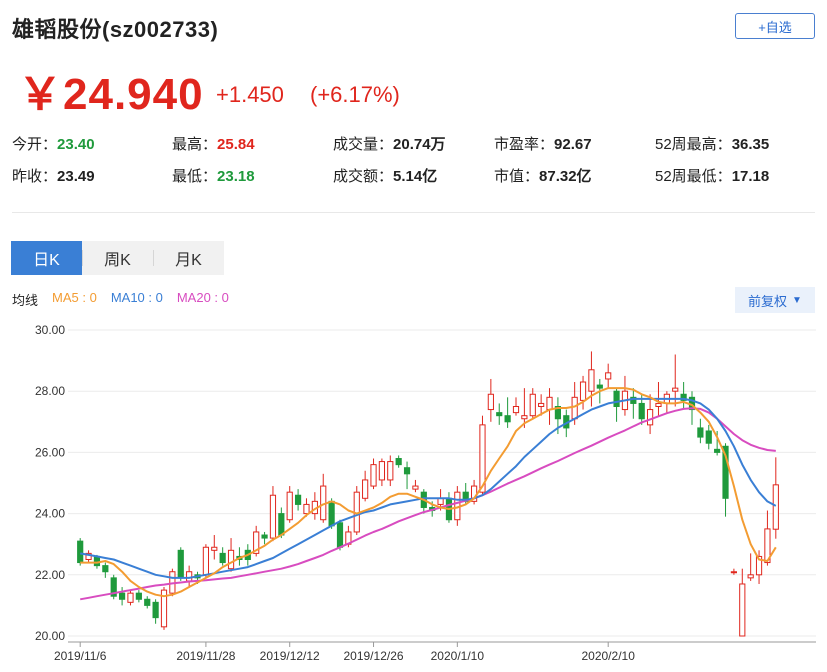 The image size is (827, 672). I want to click on add-watchlist-button: +自选, so click(775, 26).